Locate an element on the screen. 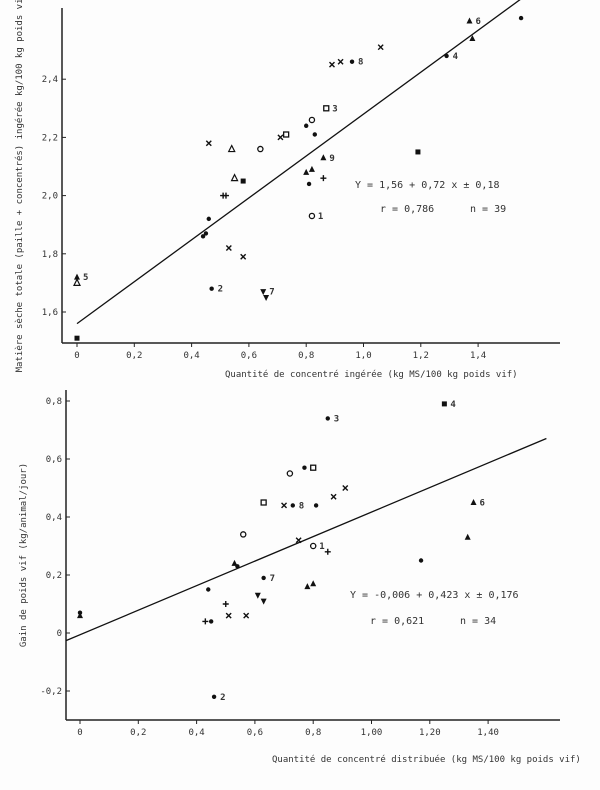 The image size is (600, 790). y-tick-label: 0,2 is located at coordinates (54, 576).